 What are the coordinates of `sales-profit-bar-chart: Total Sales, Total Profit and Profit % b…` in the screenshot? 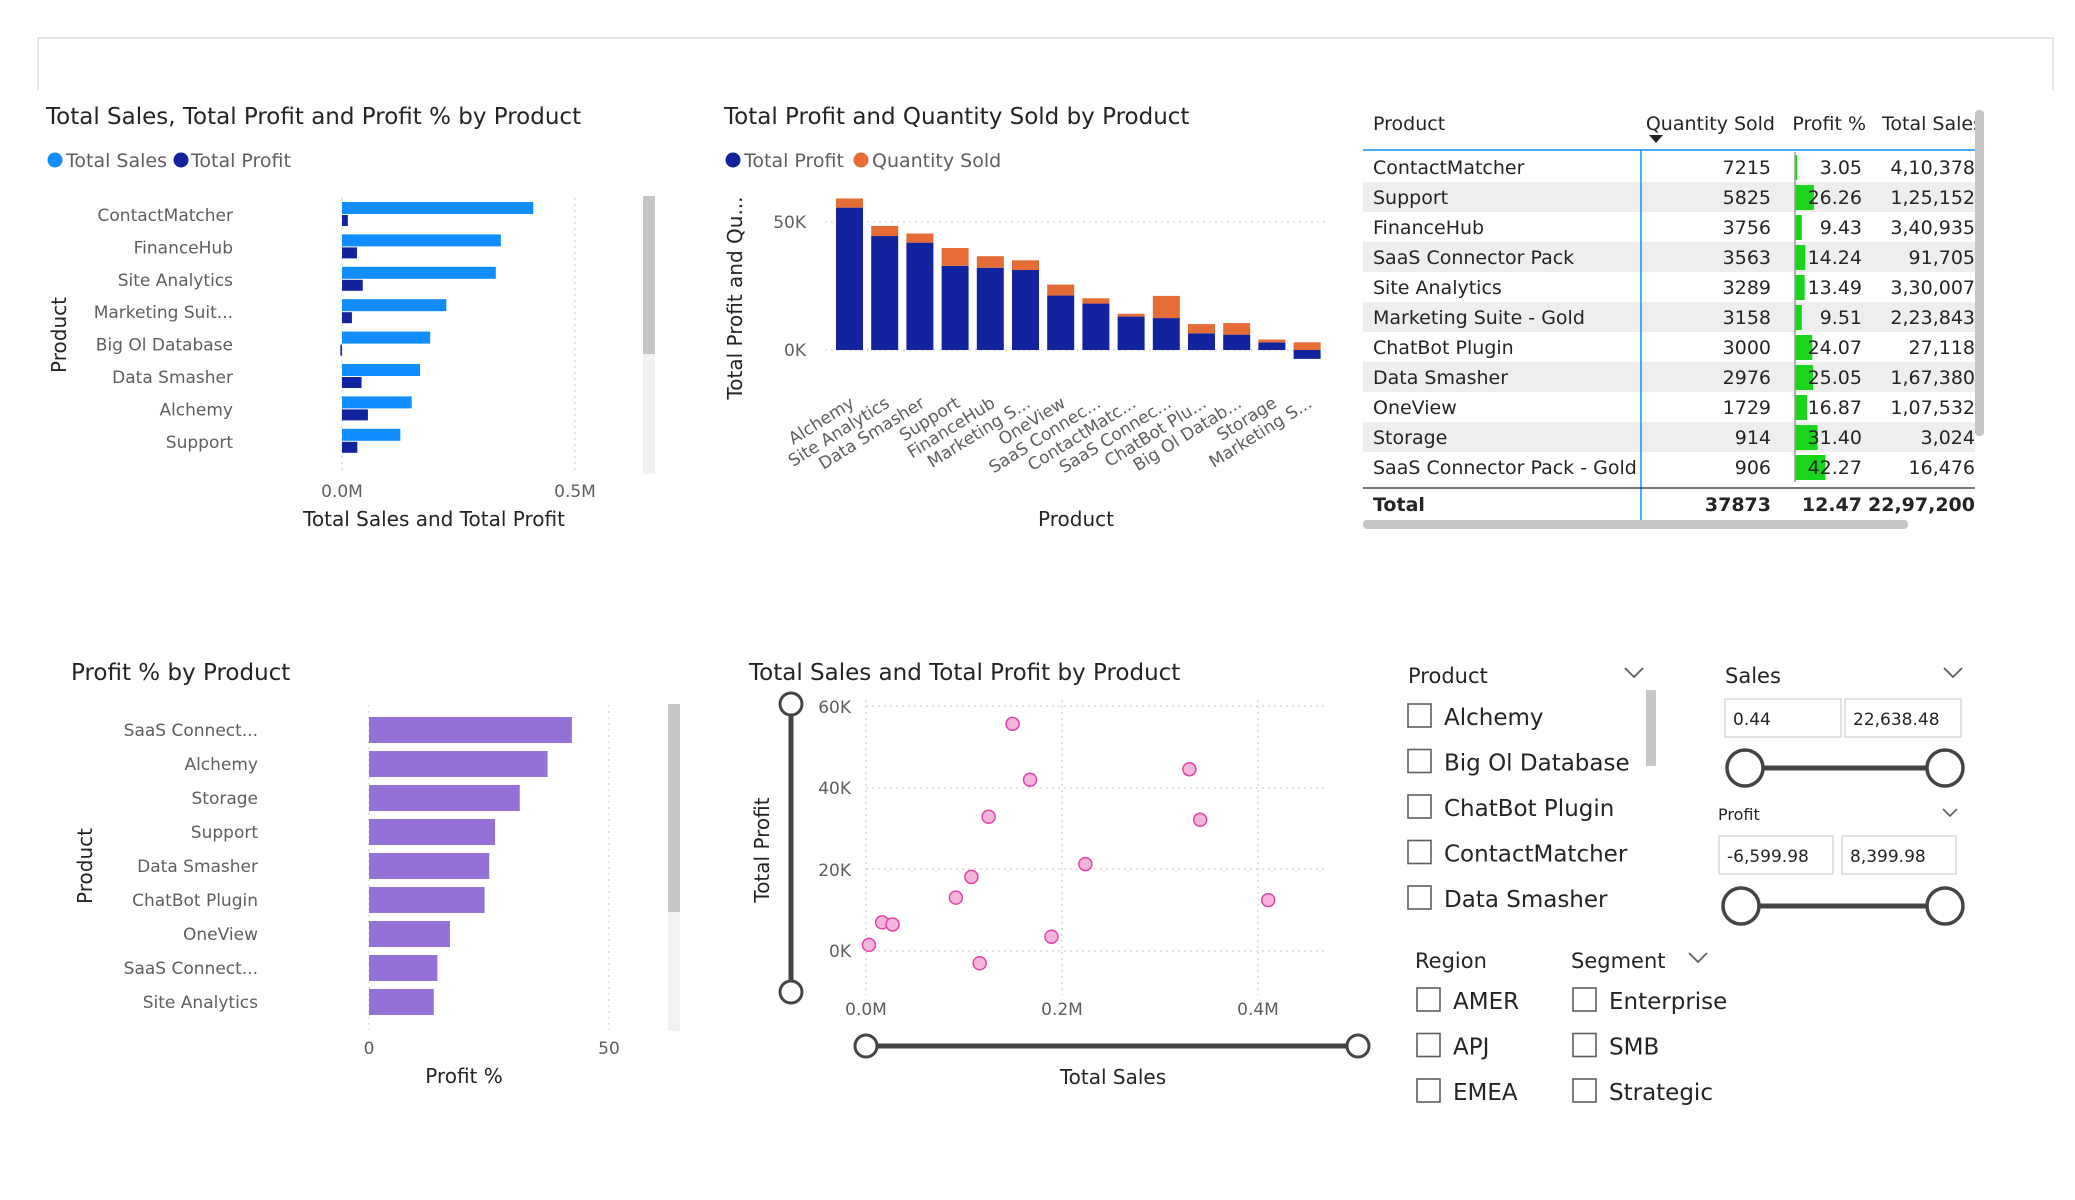 It's located at (350, 317).